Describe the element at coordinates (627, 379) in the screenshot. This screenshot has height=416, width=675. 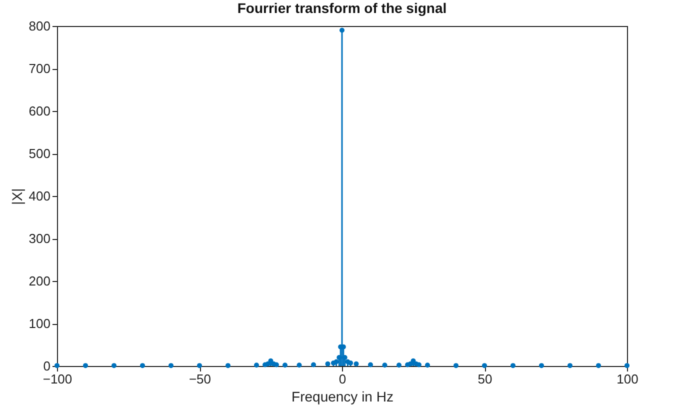
I see `x-tick-label: 100` at that location.